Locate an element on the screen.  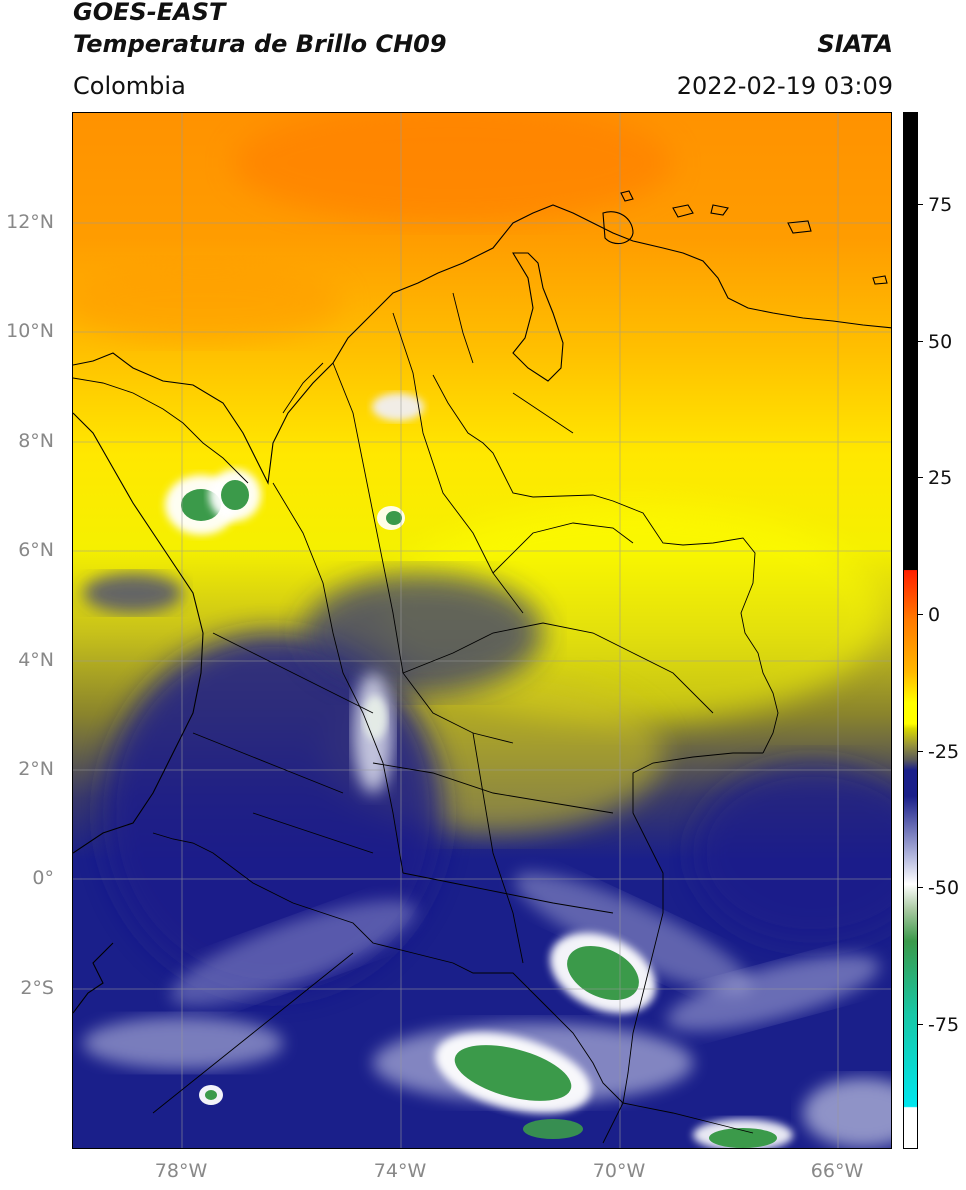
agency-label: SIATA is located at coordinates (855, 44).